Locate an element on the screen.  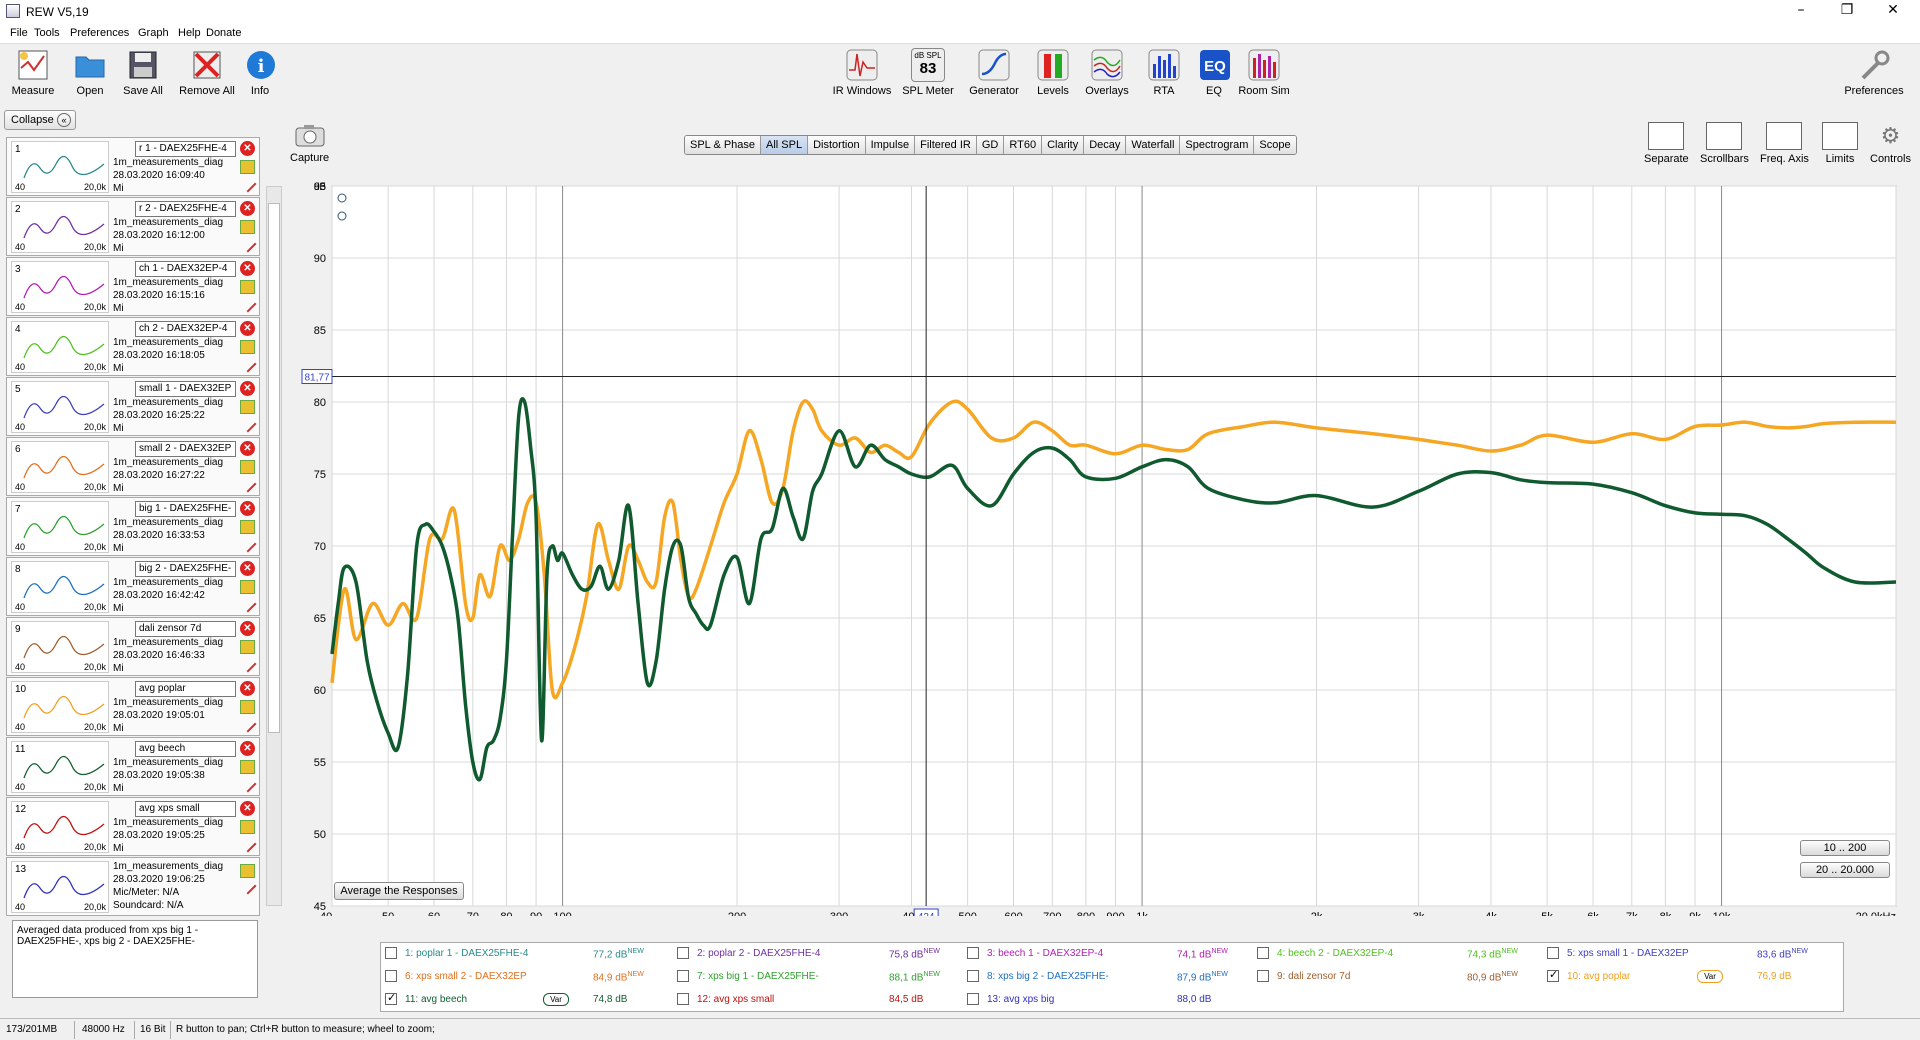
measurement-list-scrollbar is located at coordinates (274, 546).